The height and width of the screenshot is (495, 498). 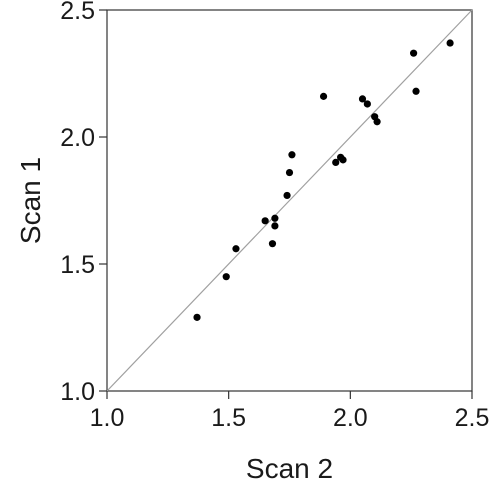 What do you see at coordinates (228, 418) in the screenshot?
I see `x-tick-label: 1.5` at bounding box center [228, 418].